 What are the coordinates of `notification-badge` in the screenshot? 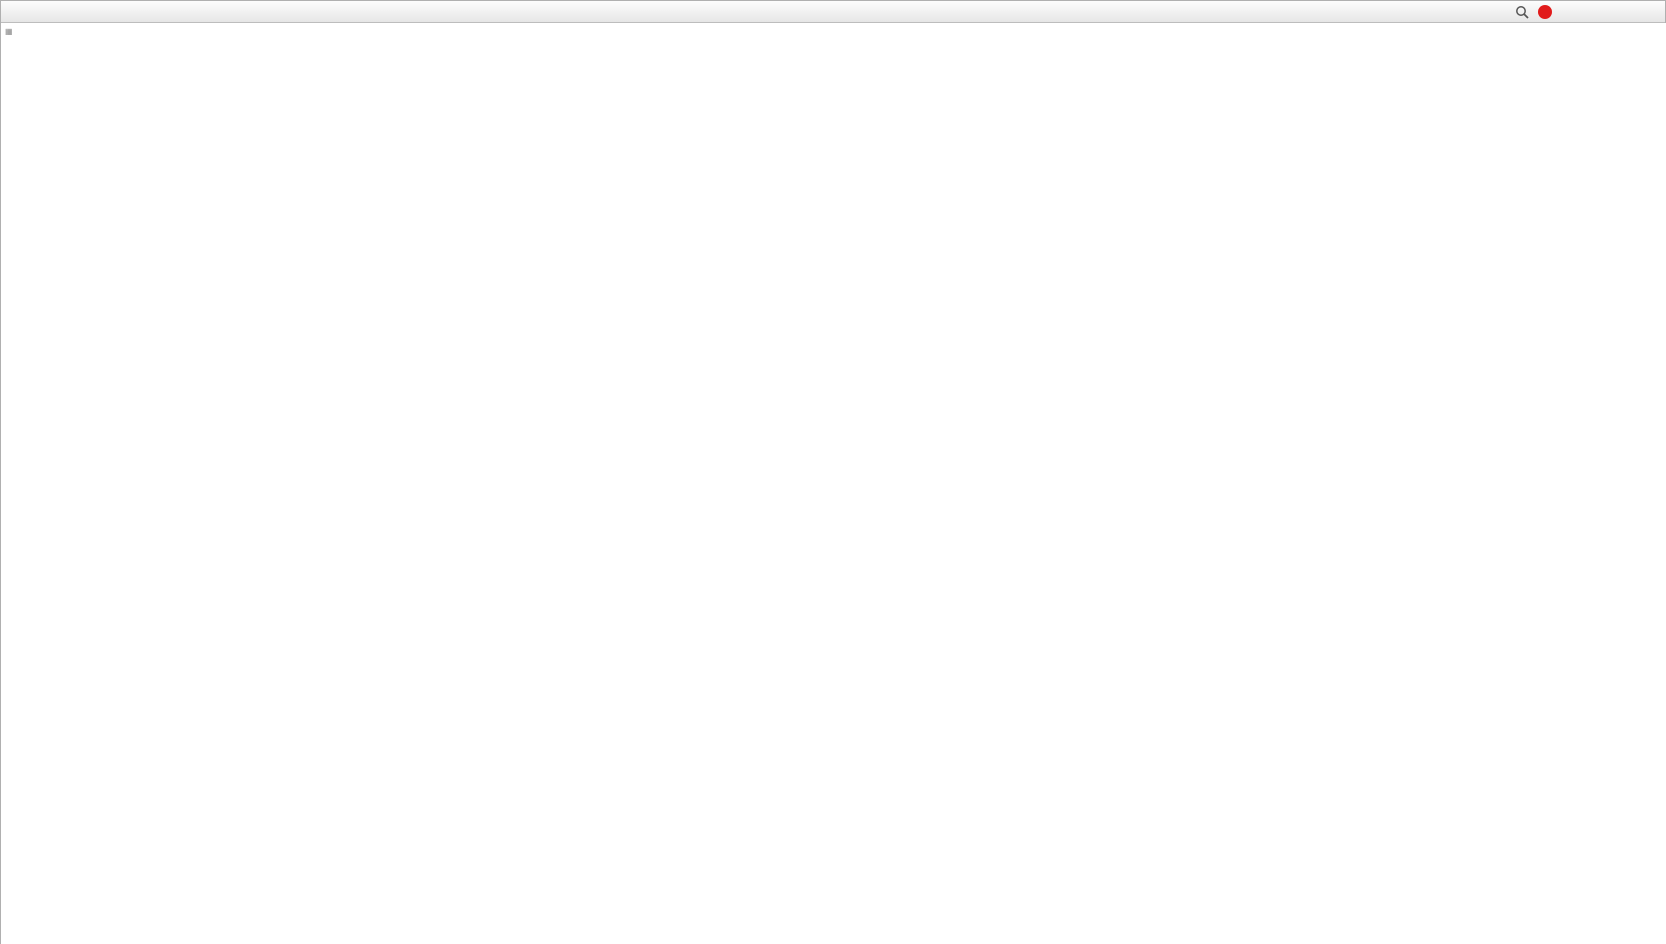 It's located at (1545, 12).